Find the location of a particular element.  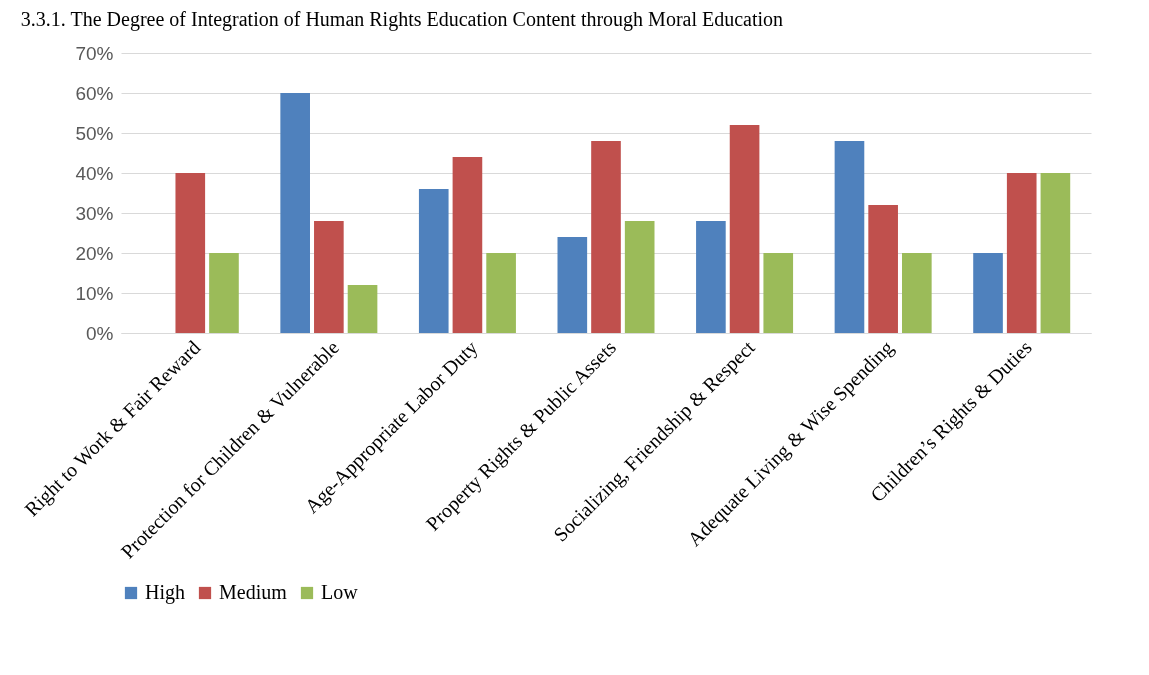

legend-label: High is located at coordinates (165, 592).